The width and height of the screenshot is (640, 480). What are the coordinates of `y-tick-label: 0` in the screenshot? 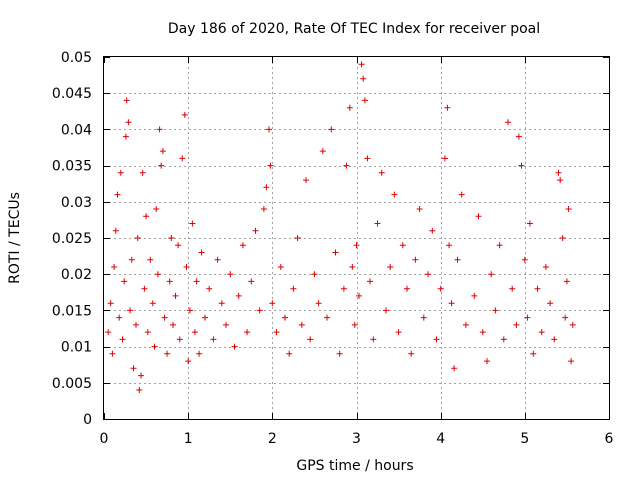 It's located at (87, 420).